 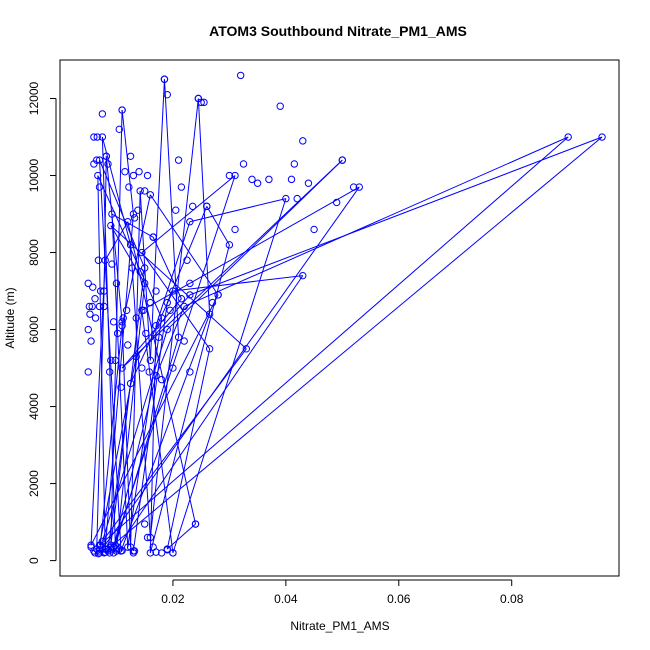 I want to click on y-axis-label: Altitude (m), so click(x=10, y=317).